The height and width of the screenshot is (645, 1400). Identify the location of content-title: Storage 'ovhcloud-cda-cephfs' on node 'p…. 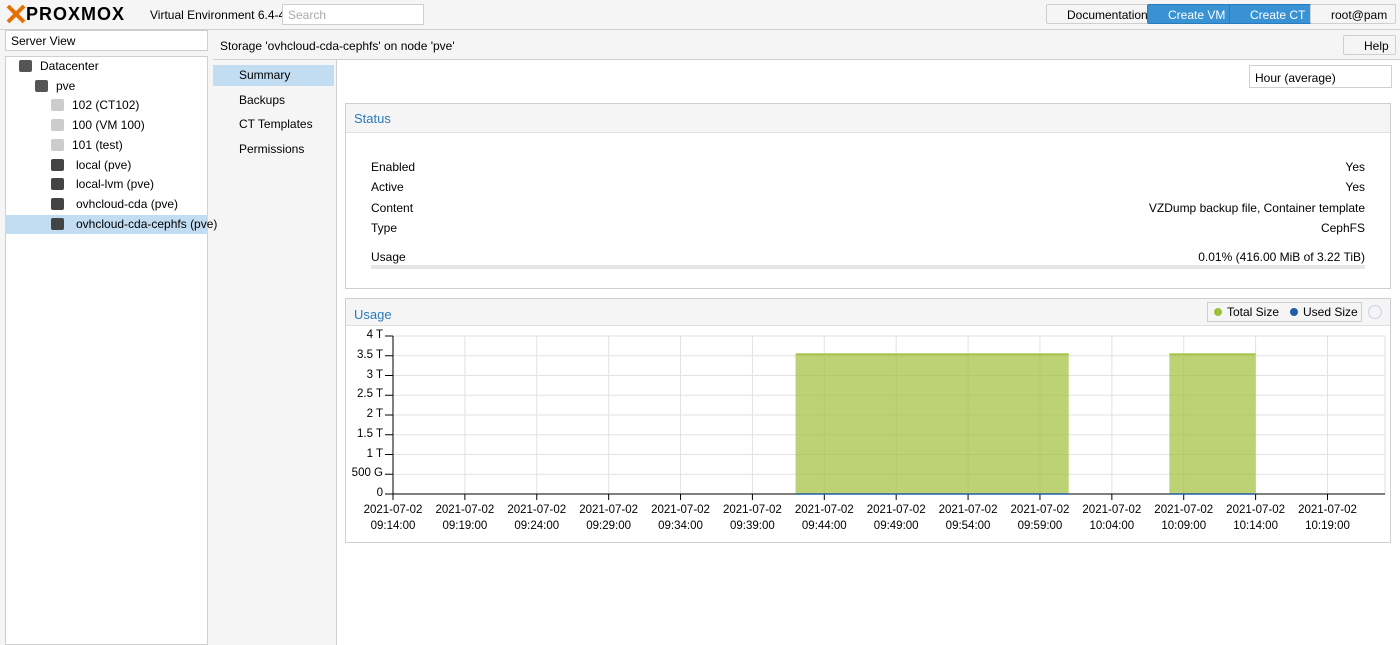
(337, 46).